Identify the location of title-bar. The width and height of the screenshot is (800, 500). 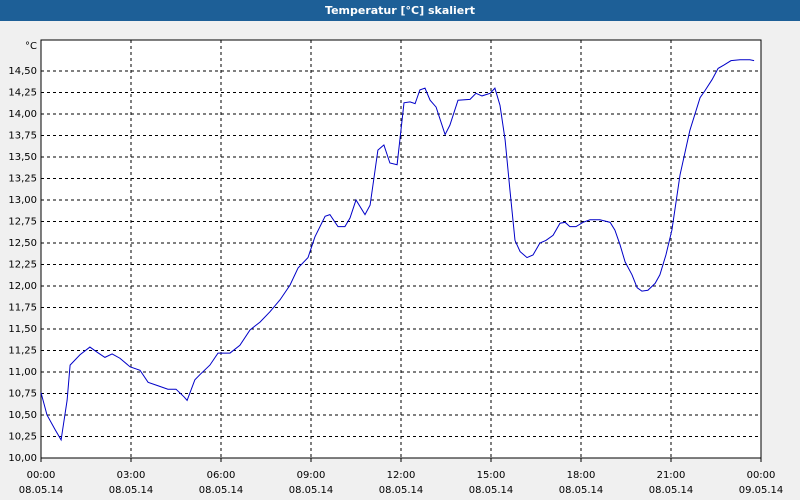
(400, 10).